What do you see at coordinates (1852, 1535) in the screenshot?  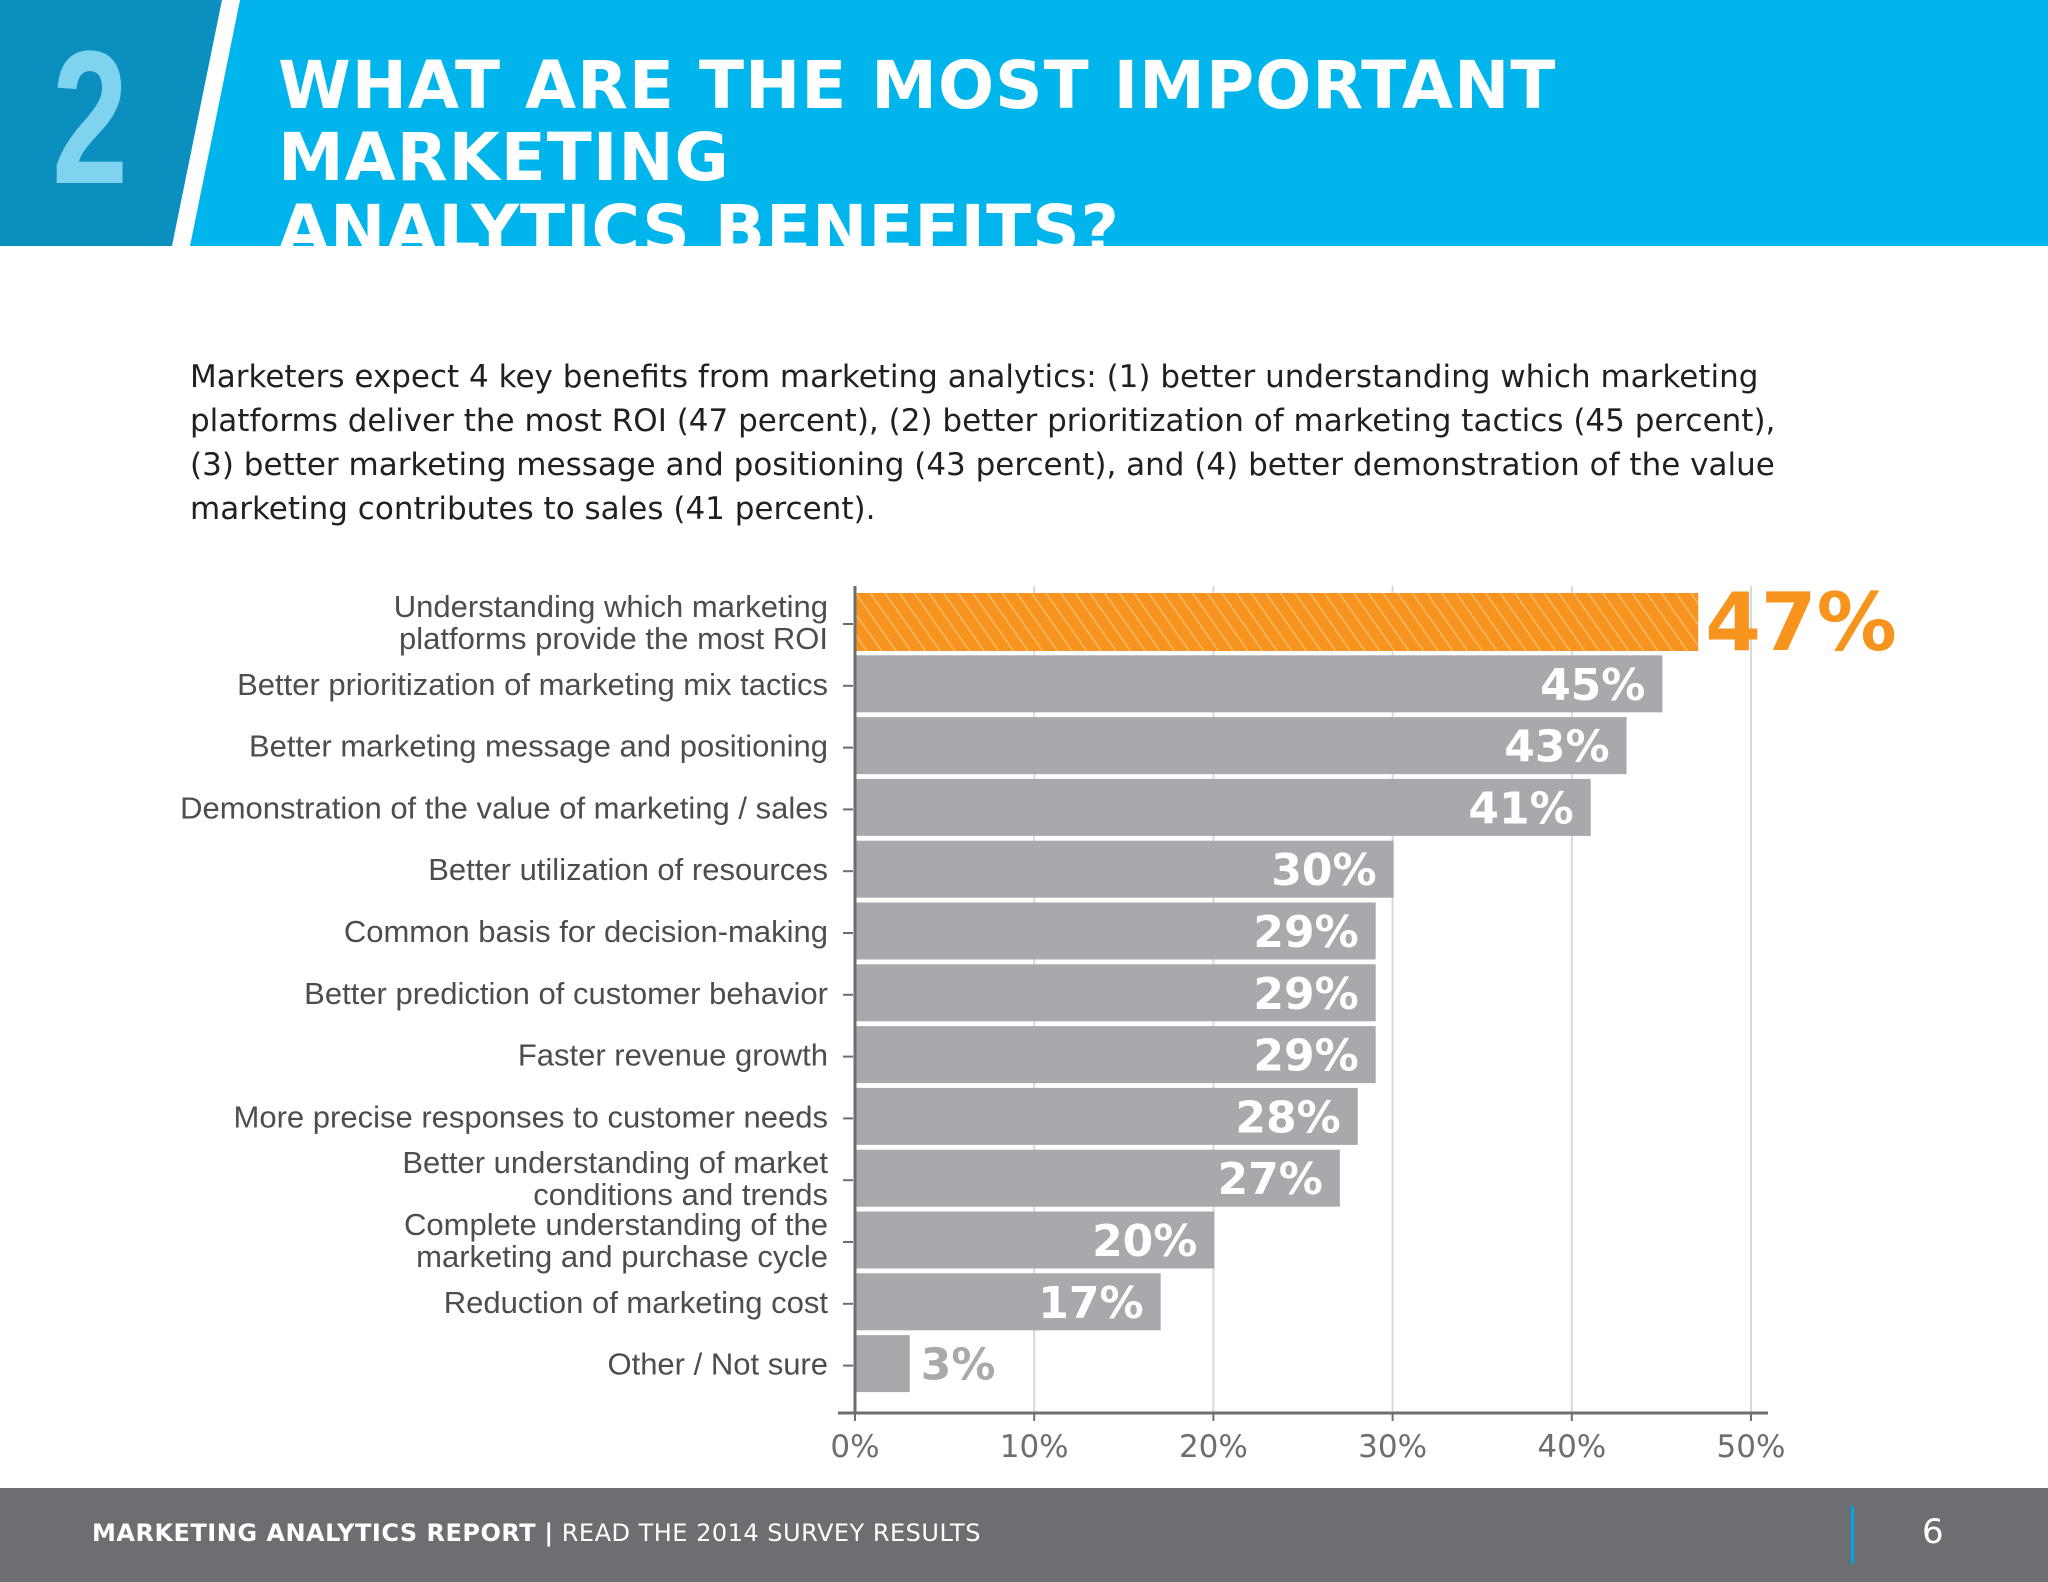 I see `footer-divider` at bounding box center [1852, 1535].